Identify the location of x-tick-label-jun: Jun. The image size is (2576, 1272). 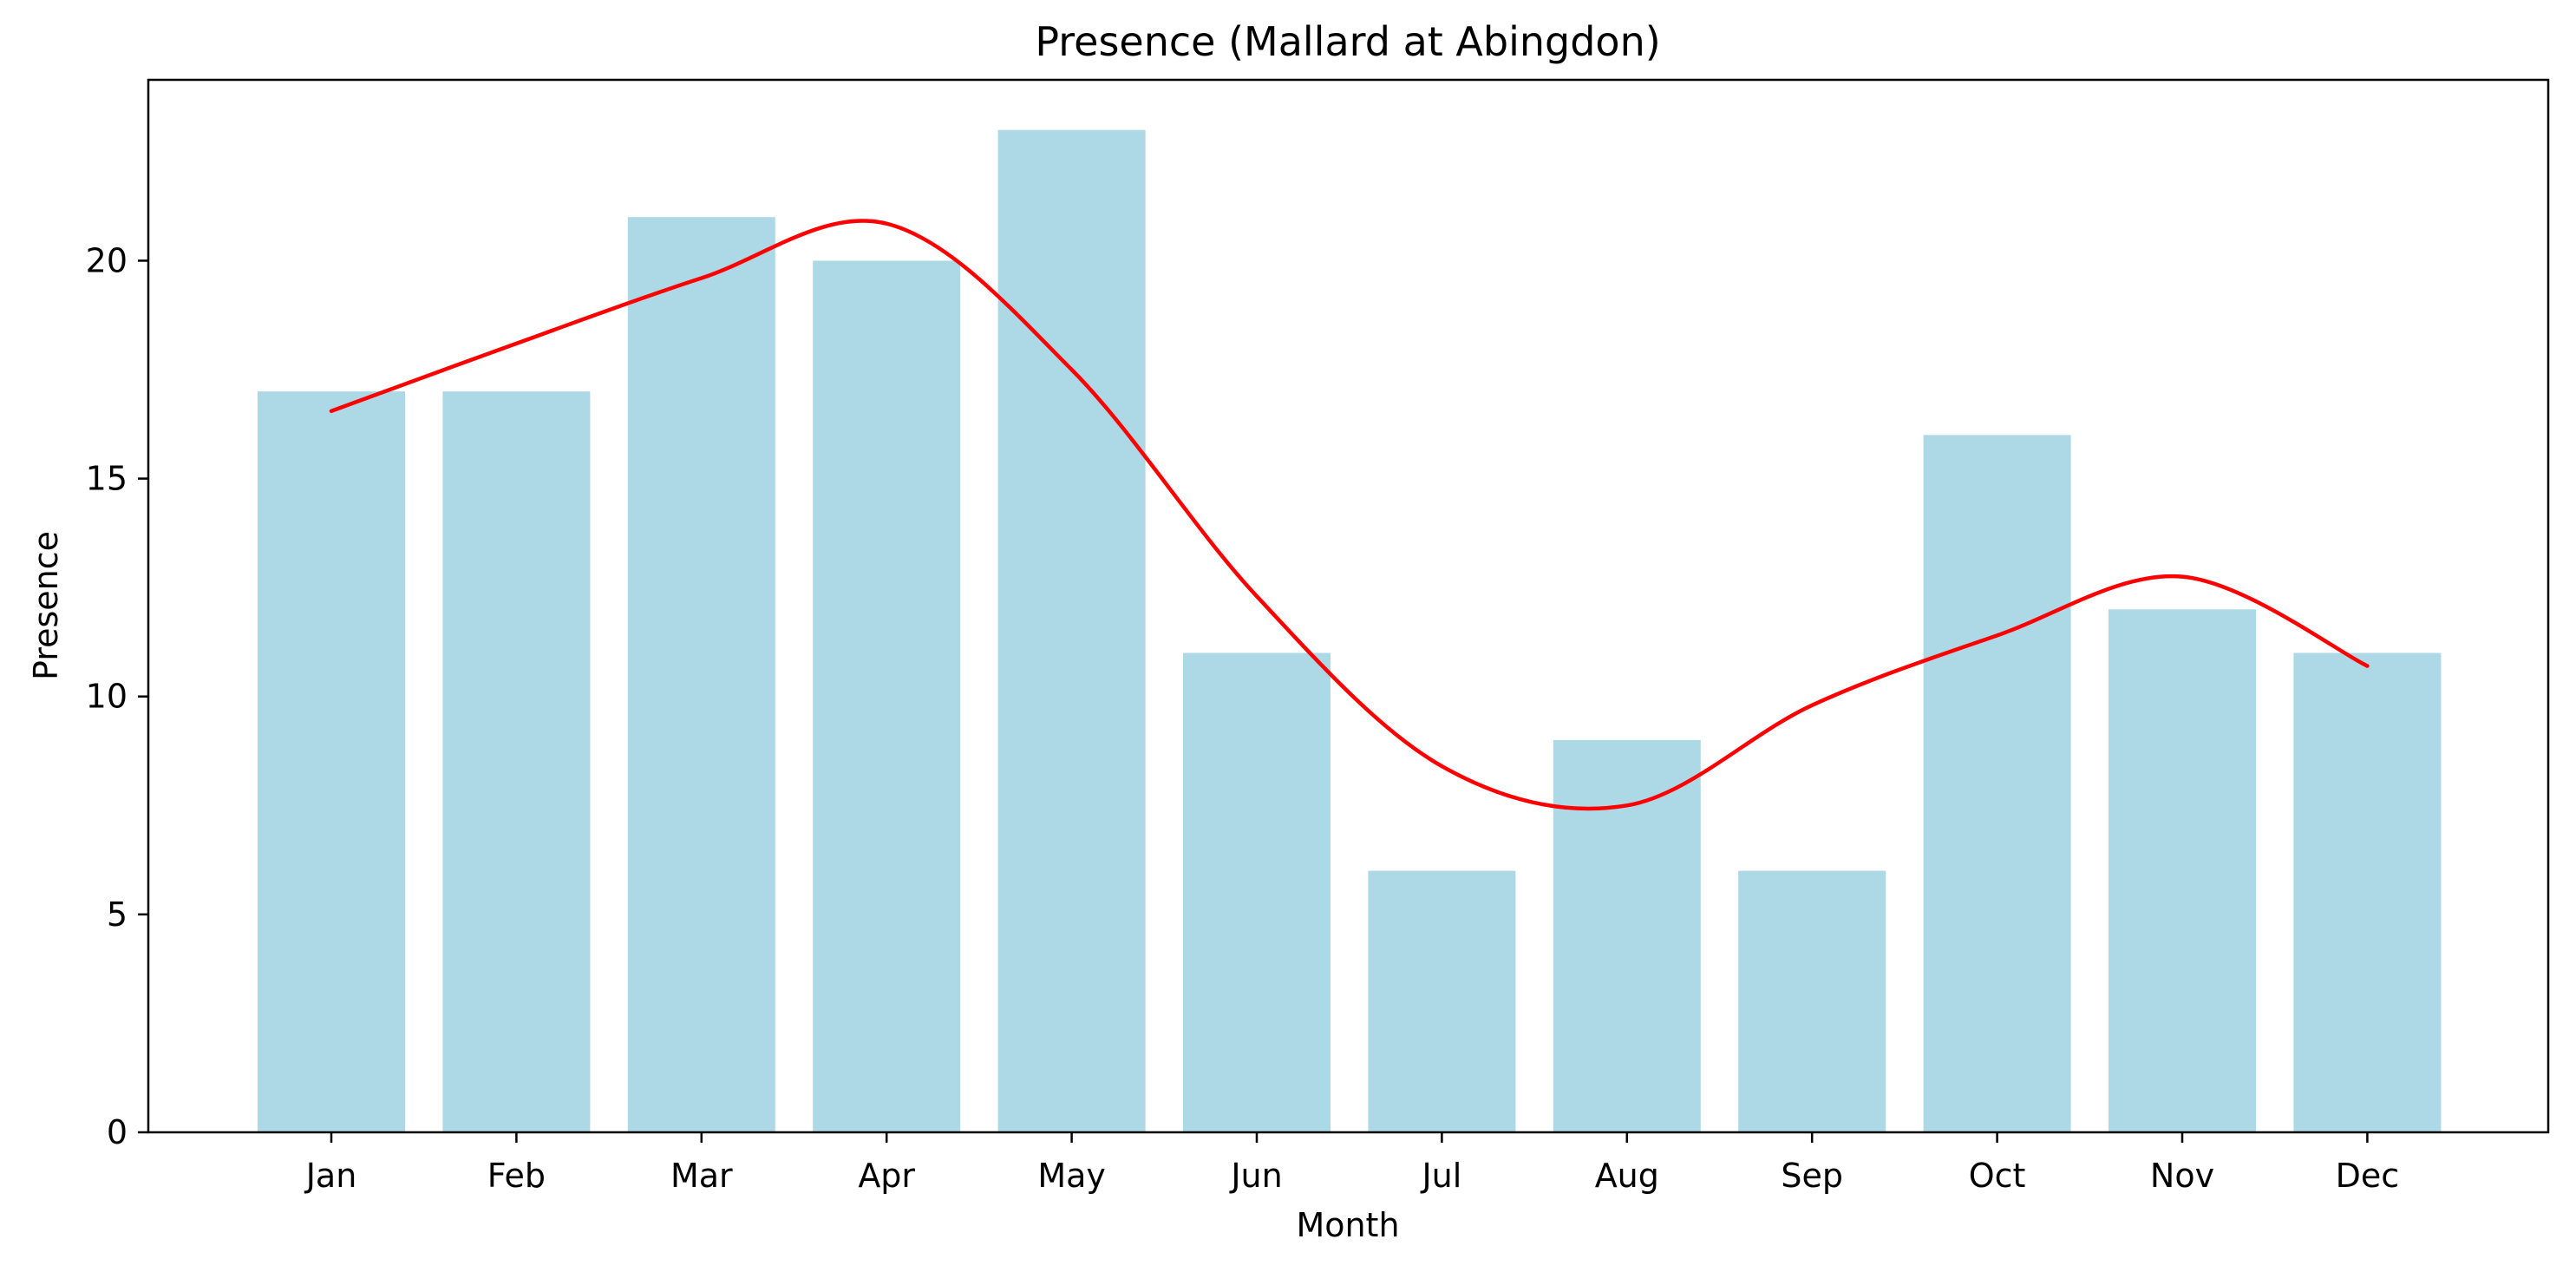
(1255, 1176).